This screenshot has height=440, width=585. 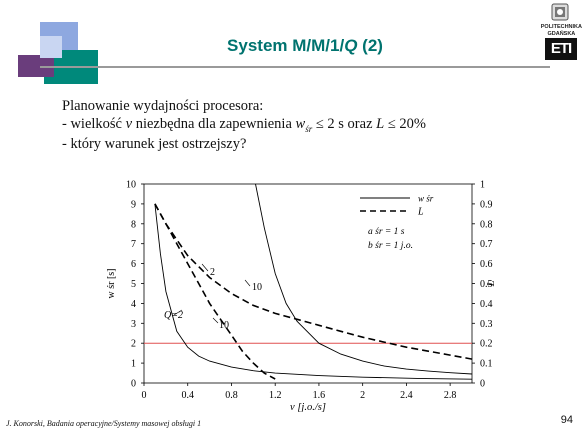 What do you see at coordinates (561, 27) in the screenshot?
I see `logo-caption-line: POLITECHNIKA` at bounding box center [561, 27].